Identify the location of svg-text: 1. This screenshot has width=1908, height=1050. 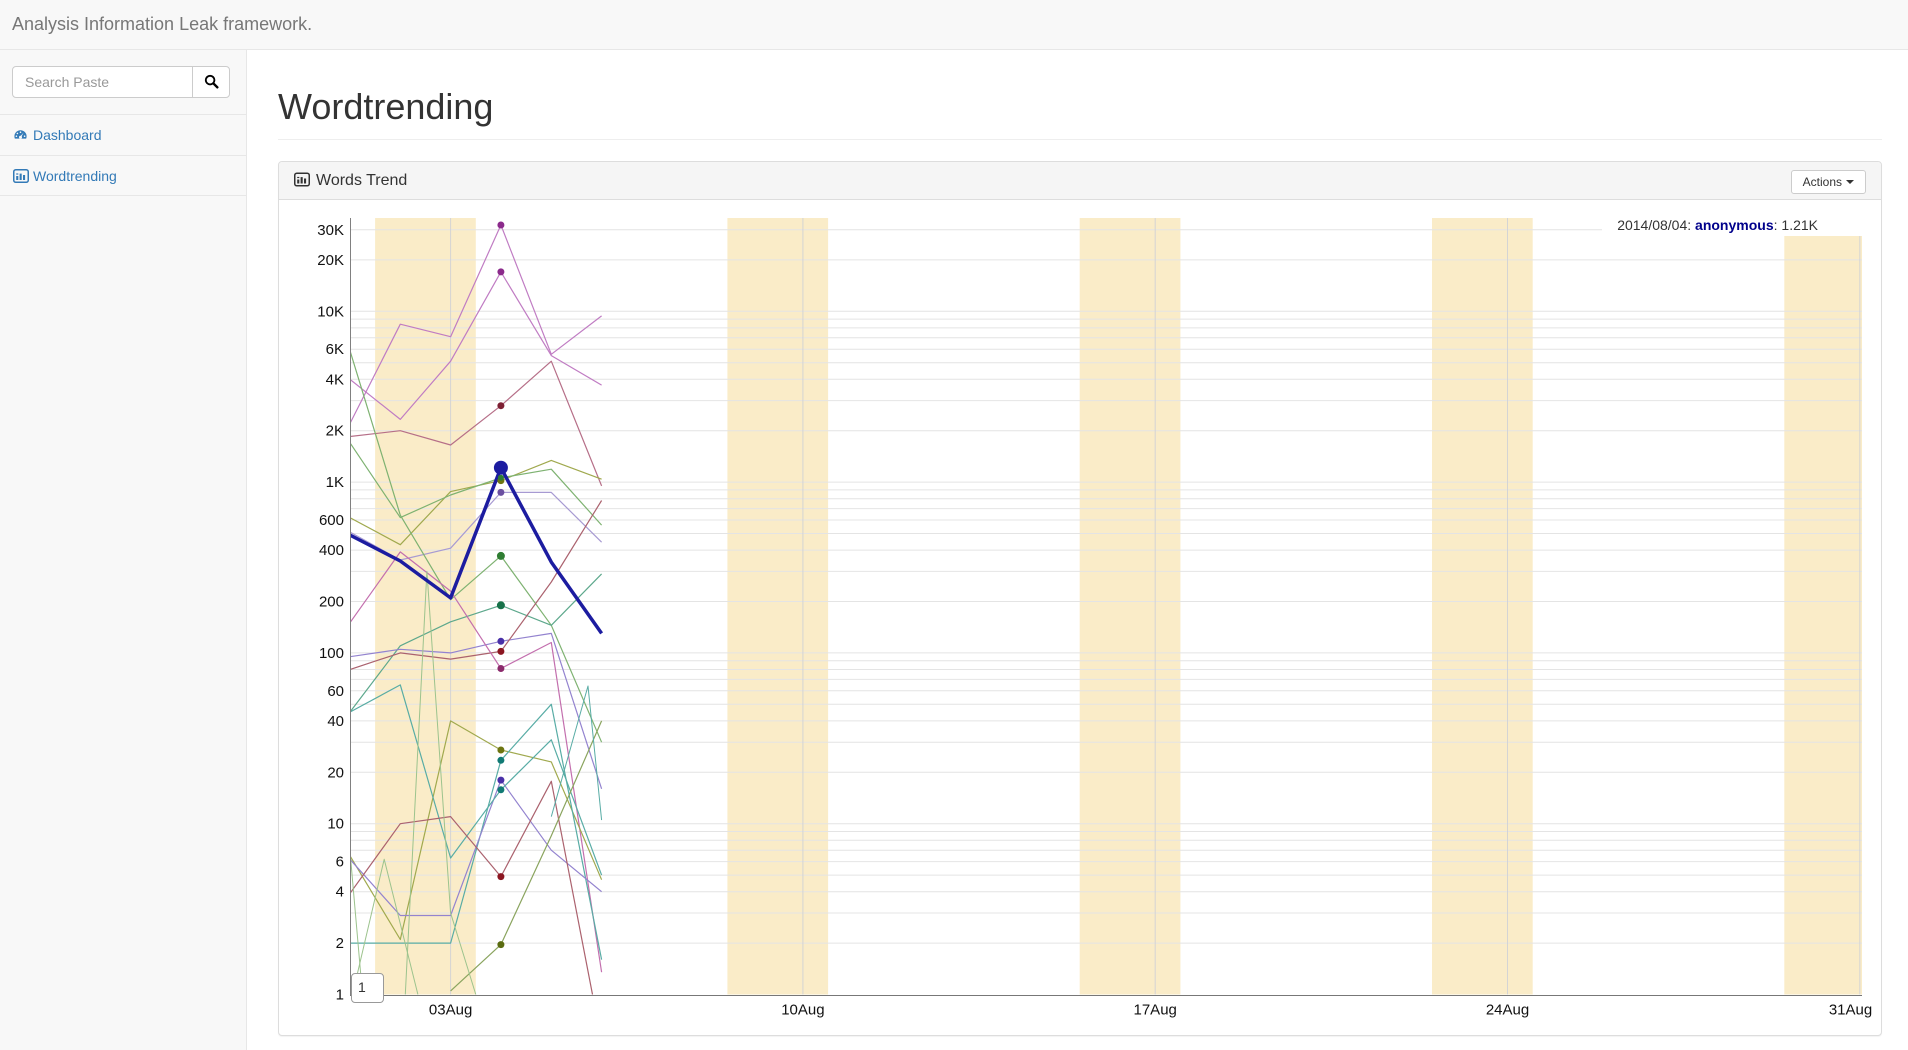
(340, 994).